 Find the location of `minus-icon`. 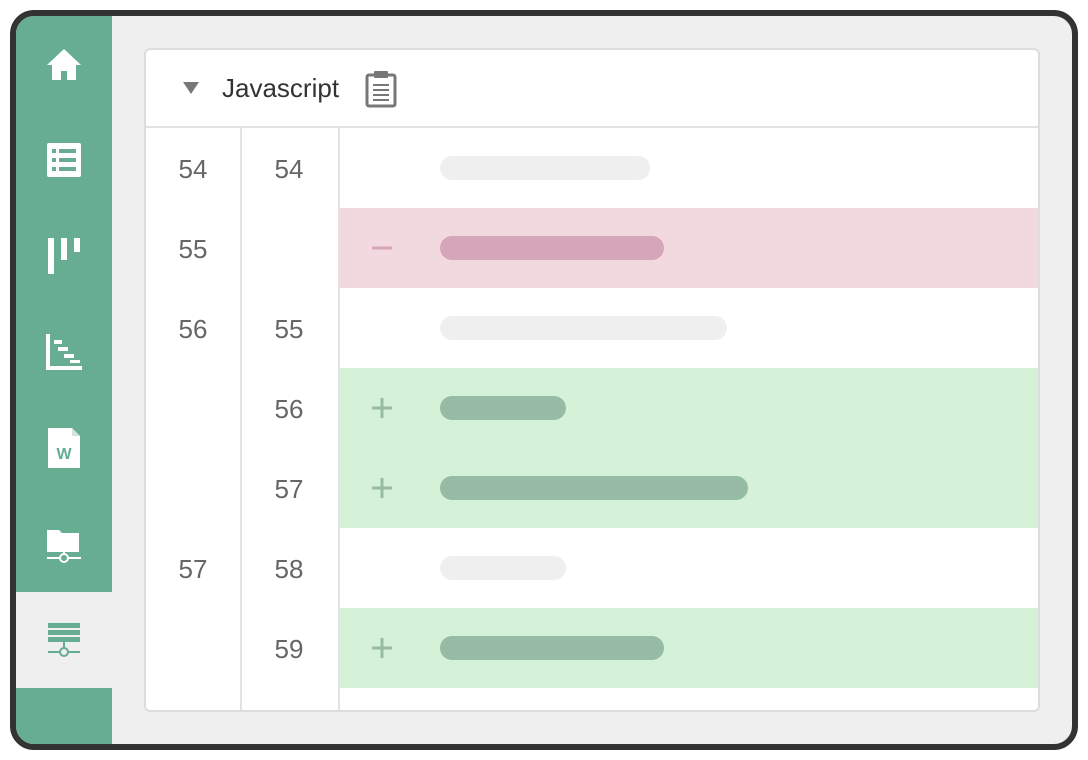

minus-icon is located at coordinates (382, 248).